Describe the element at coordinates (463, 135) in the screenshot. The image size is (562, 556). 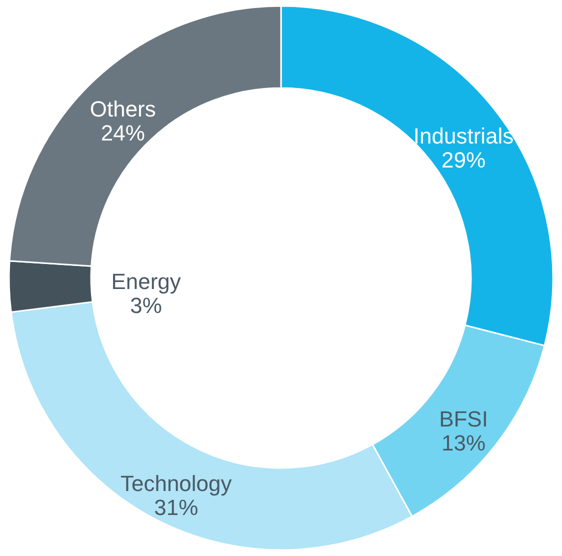
I see `slice-label: Industrials` at that location.